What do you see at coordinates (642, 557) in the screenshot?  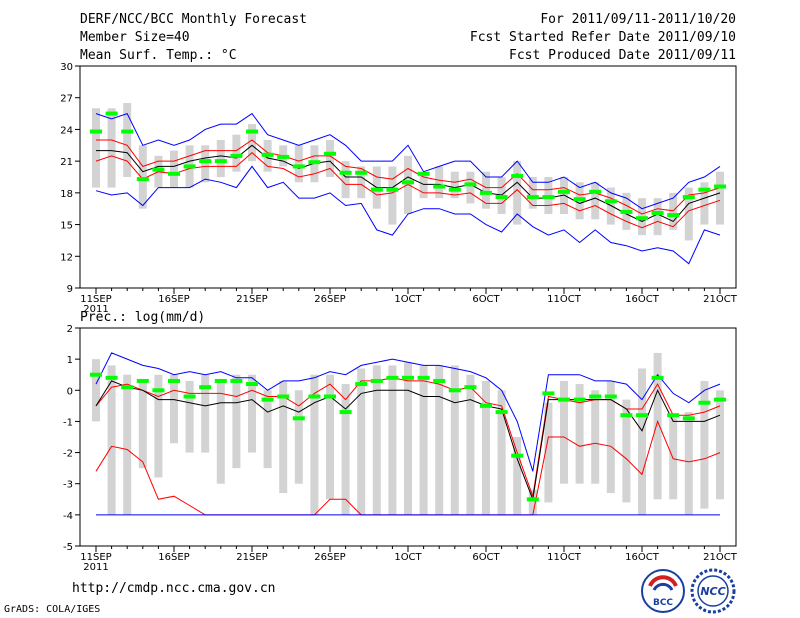 I see `x-tick-label: 16OCT` at bounding box center [642, 557].